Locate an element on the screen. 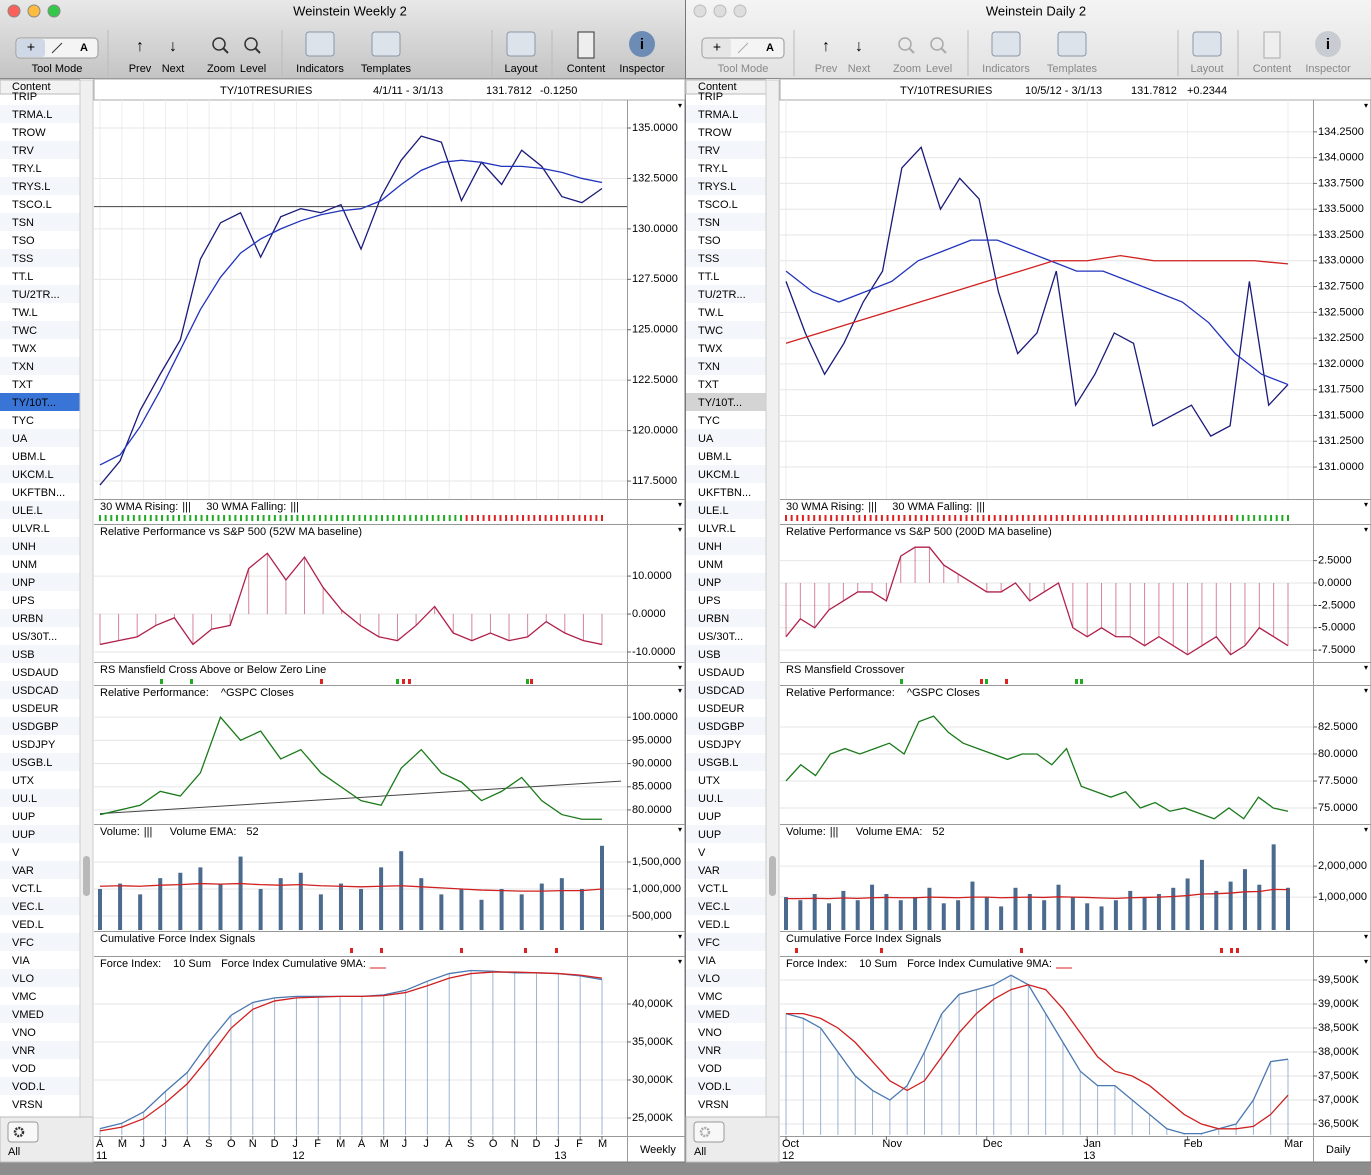 Image resolution: width=1371 pixels, height=1175 pixels. toolbar-label: Tool Mode is located at coordinates (57, 69).